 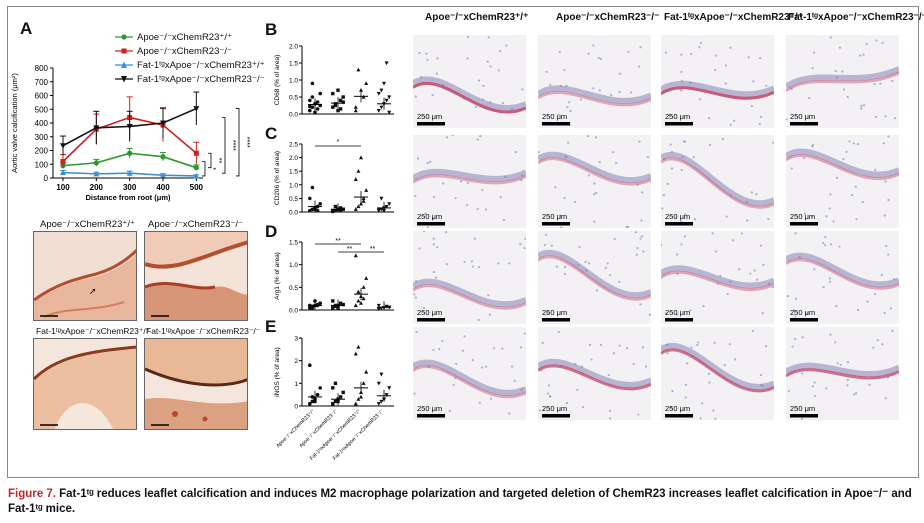 I want to click on y-tick-label: 2.5, so click(x=293, y=145).